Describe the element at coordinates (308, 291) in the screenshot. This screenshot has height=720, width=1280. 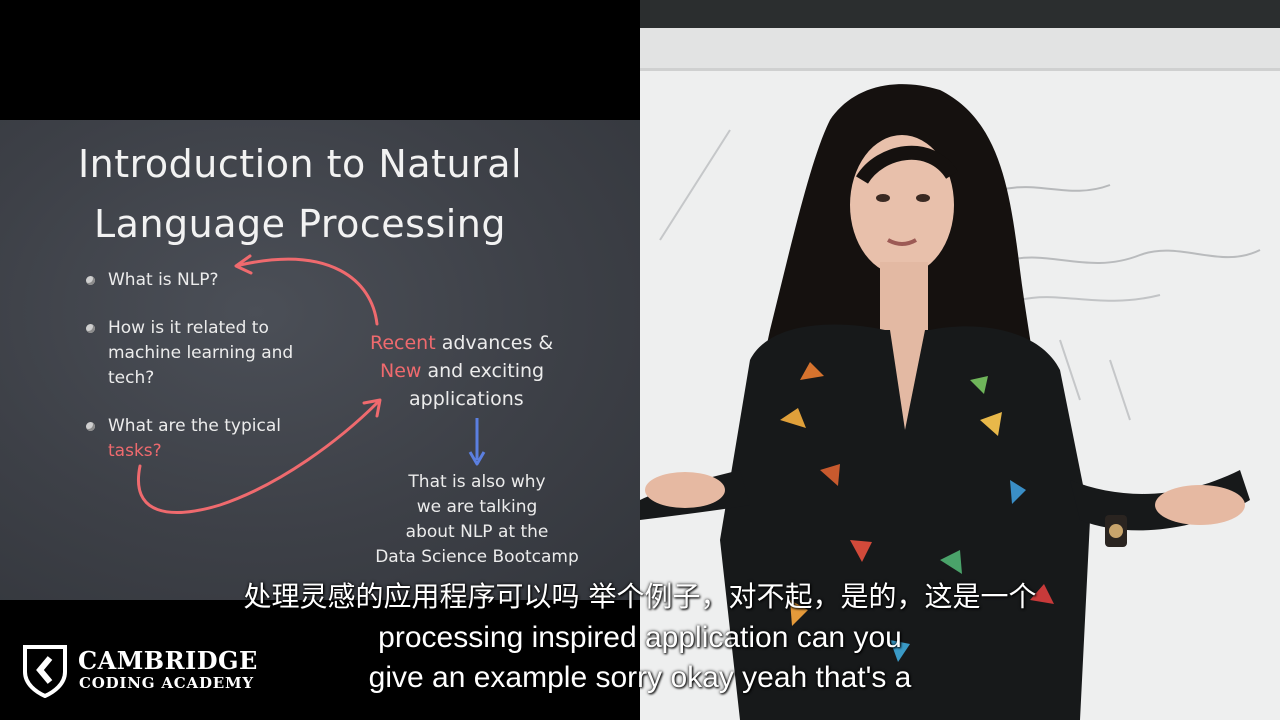
I see `red-curve-arrow-top` at that location.